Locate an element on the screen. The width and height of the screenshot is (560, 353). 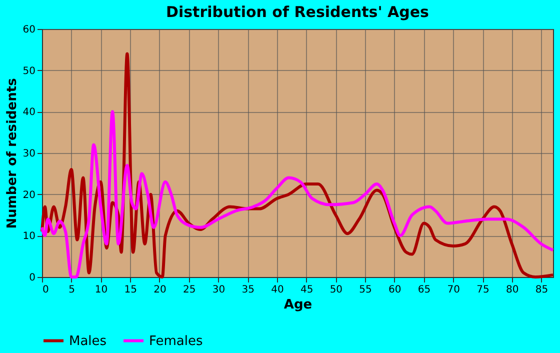
x-tick-label: 40 is located at coordinates (277, 290).